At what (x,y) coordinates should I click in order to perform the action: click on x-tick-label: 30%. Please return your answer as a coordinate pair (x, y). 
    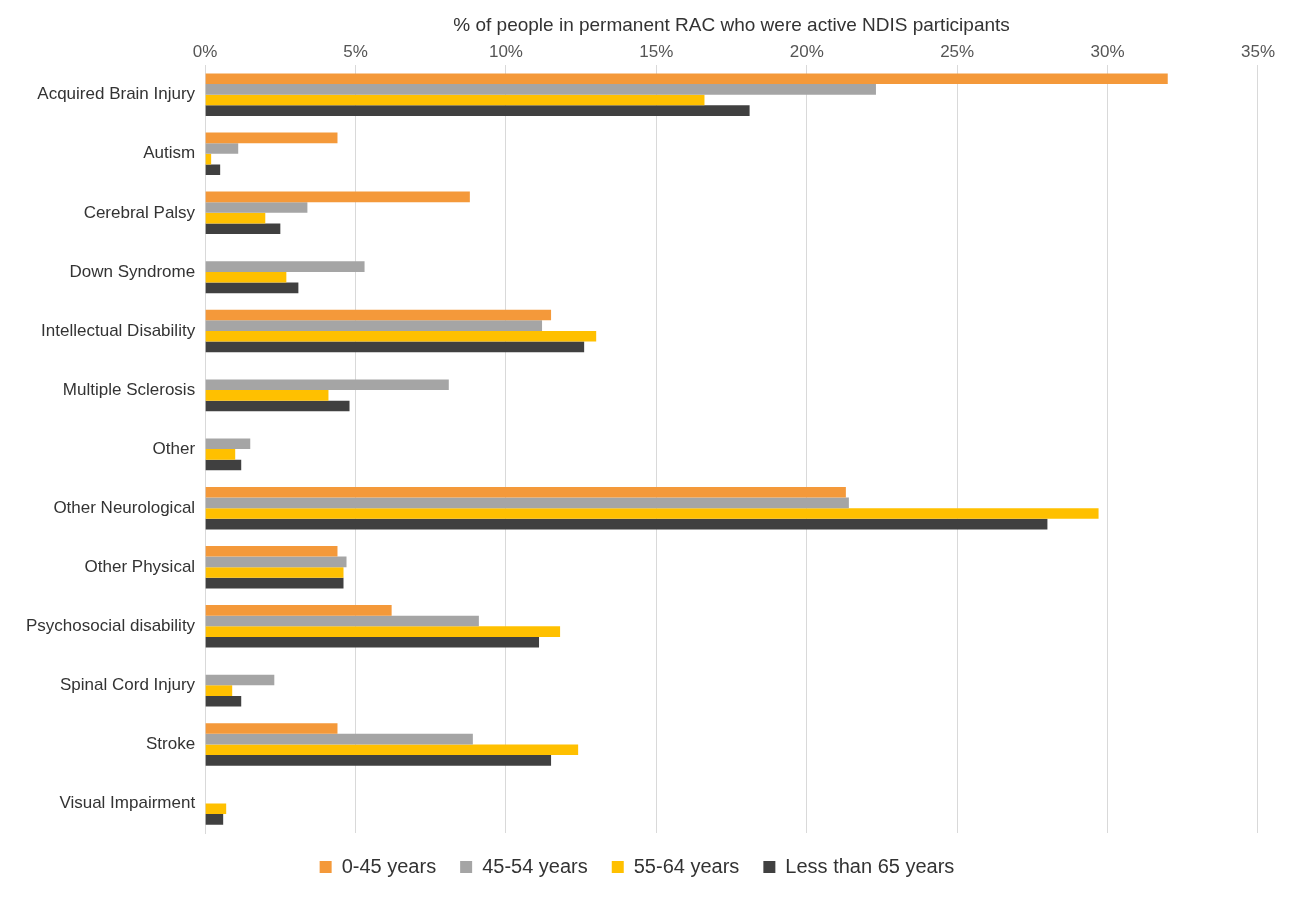
    Looking at the image, I should click on (1107, 51).